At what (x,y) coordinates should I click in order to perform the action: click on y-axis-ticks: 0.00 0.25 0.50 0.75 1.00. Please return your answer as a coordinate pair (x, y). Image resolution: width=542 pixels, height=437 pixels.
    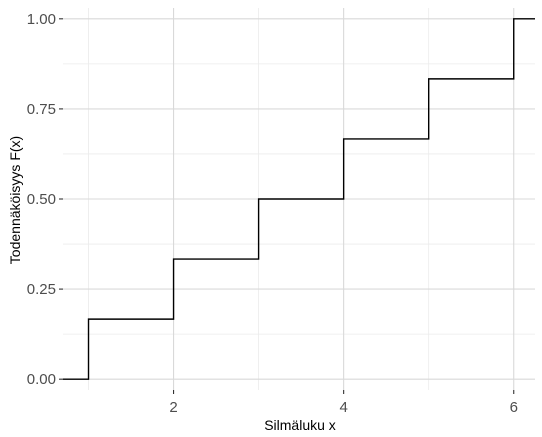
    Looking at the image, I should click on (45, 199).